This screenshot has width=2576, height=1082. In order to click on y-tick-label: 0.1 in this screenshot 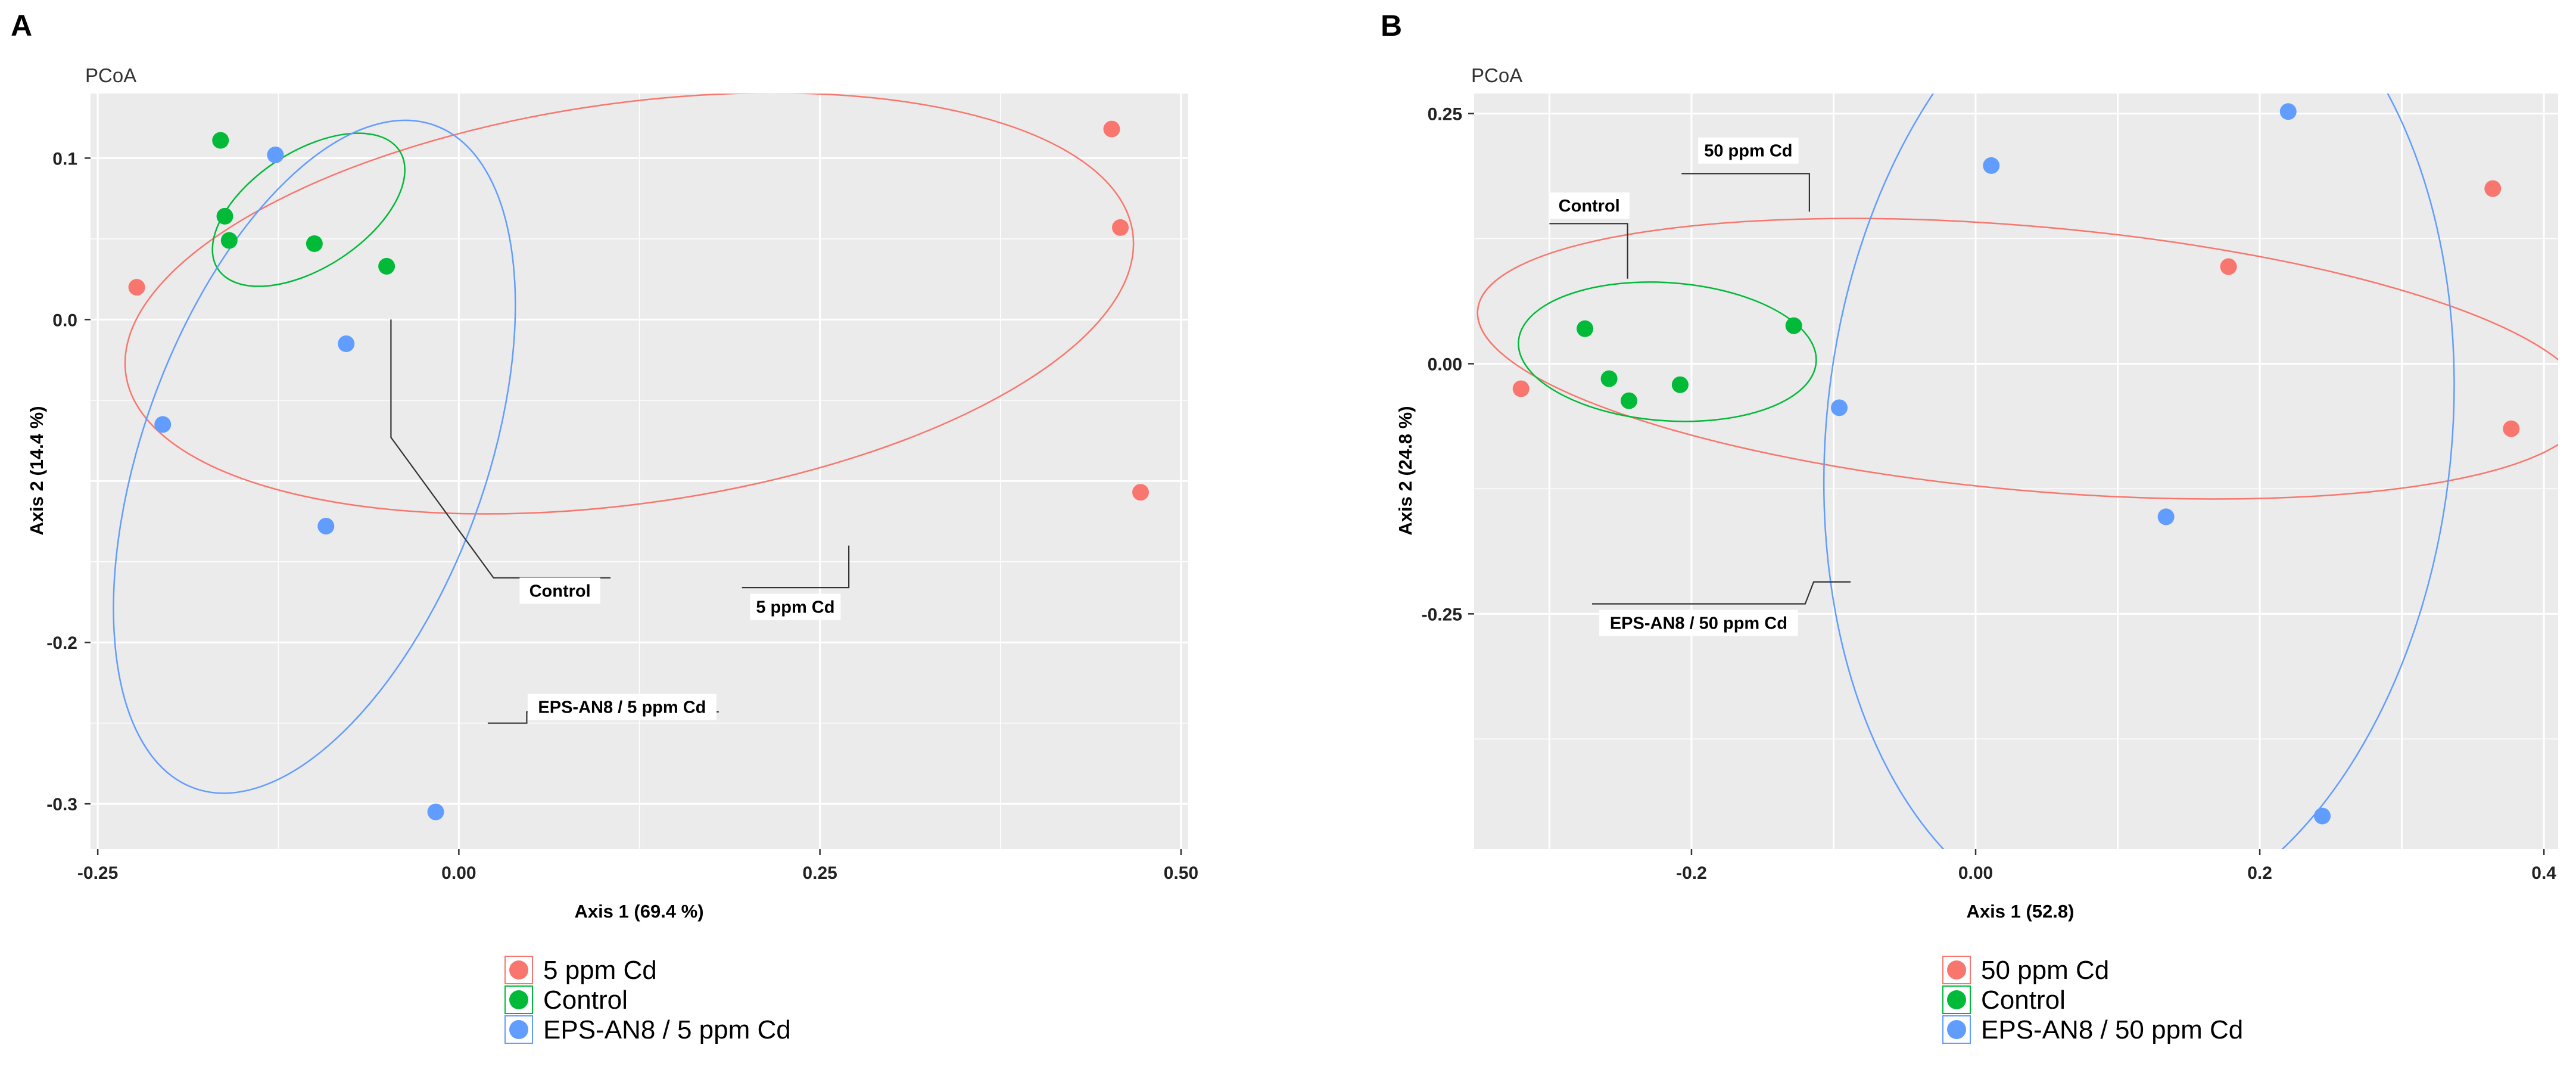, I will do `click(64, 159)`.